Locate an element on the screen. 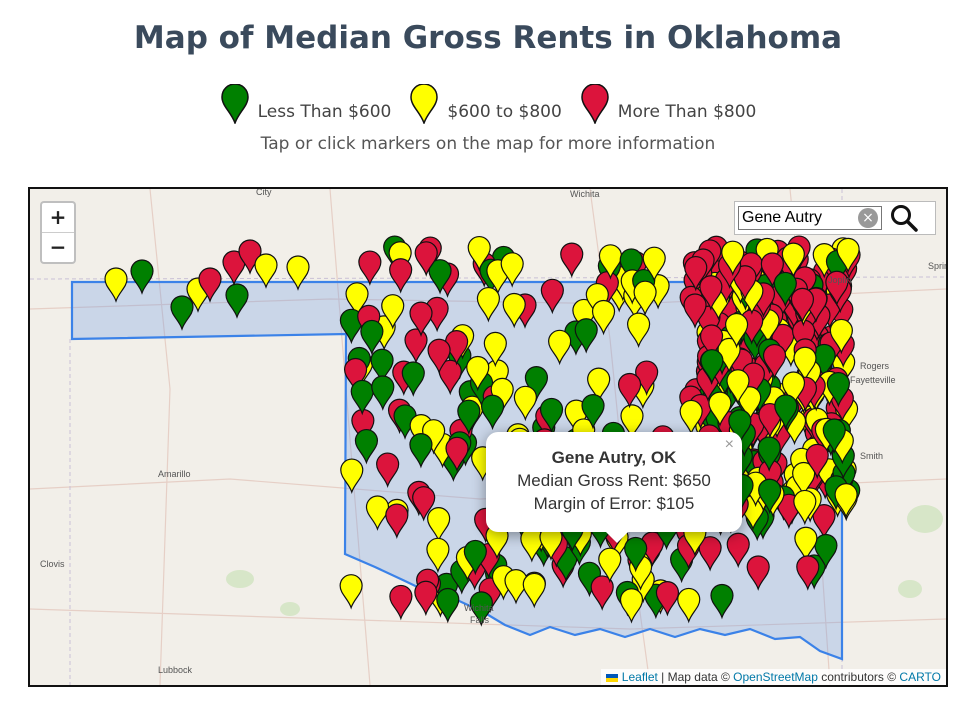 The height and width of the screenshot is (720, 976). zoom-out-button: − is located at coordinates (58, 247).